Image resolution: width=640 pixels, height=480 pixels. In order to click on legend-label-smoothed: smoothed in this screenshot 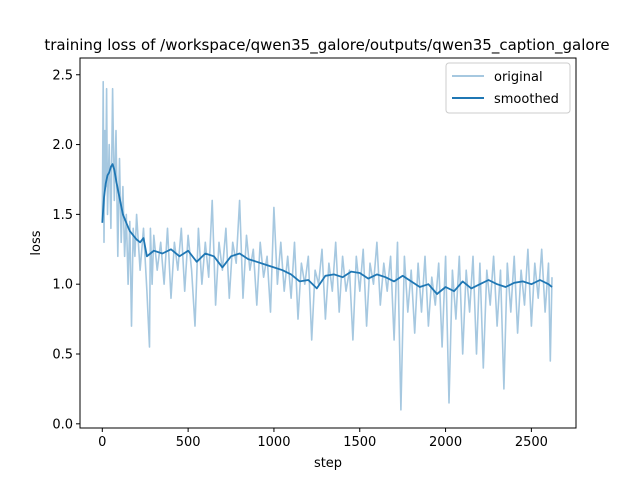, I will do `click(526, 99)`.